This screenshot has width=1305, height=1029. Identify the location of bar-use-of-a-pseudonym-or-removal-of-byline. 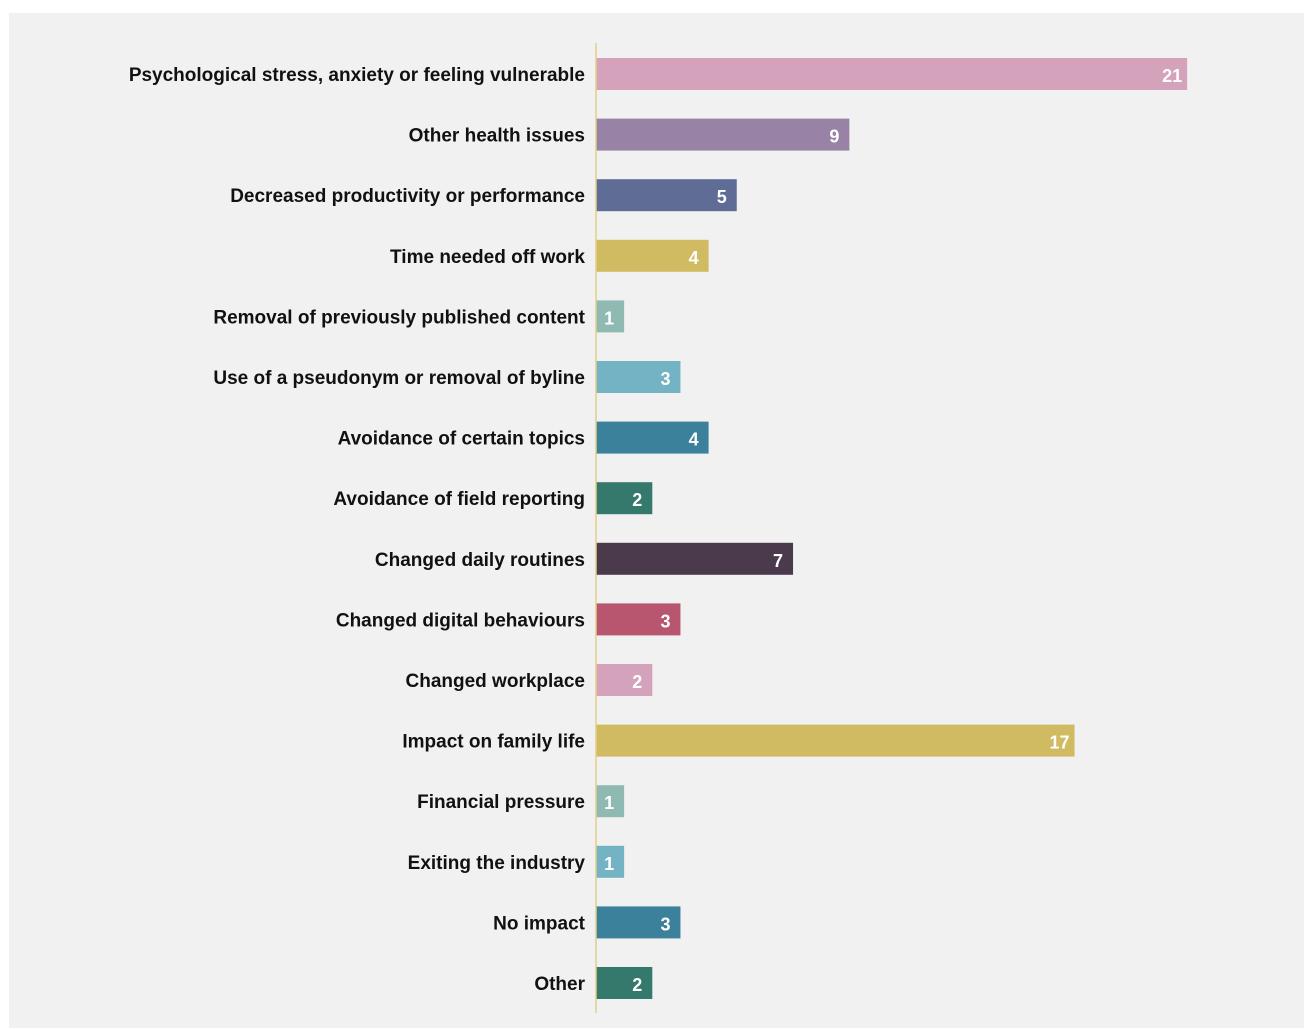
(638, 377).